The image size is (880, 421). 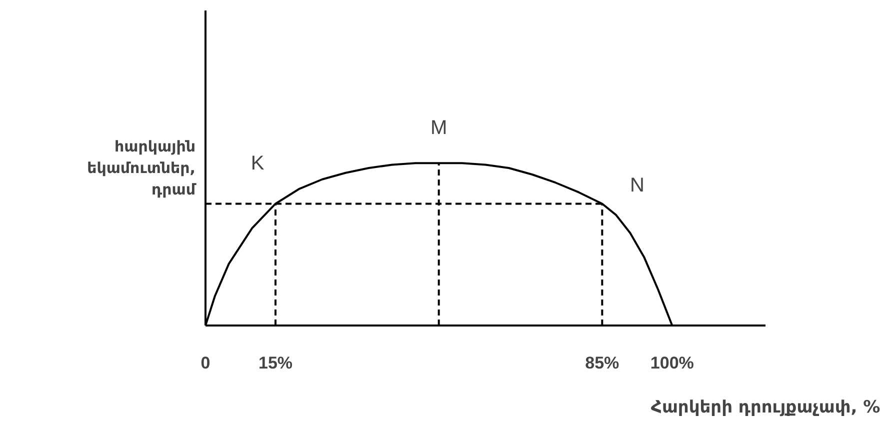 What do you see at coordinates (439, 128) in the screenshot?
I see `annotation: M` at bounding box center [439, 128].